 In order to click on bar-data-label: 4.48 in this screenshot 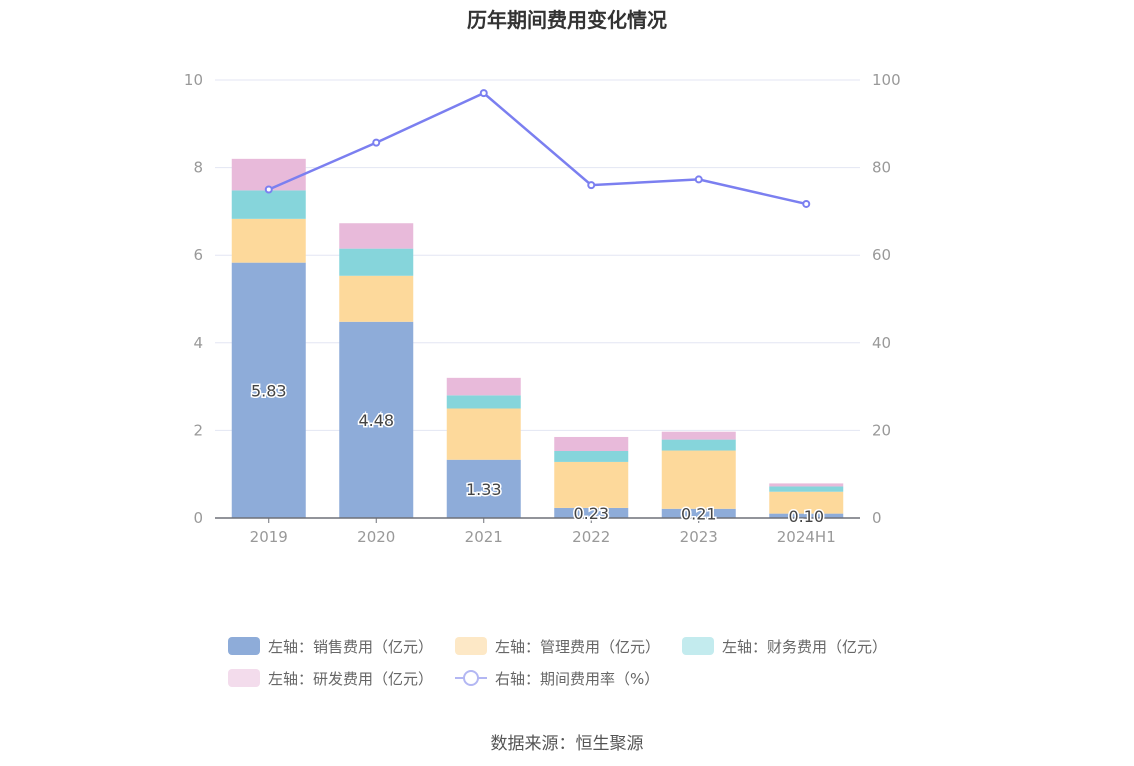, I will do `click(376, 420)`.